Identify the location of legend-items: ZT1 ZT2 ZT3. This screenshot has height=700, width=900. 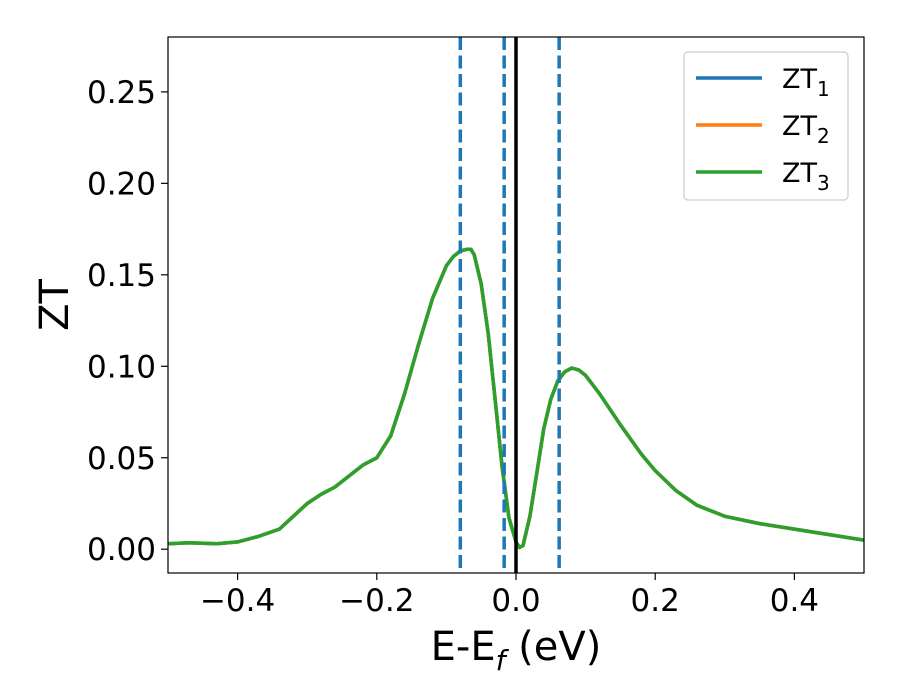
(763, 129).